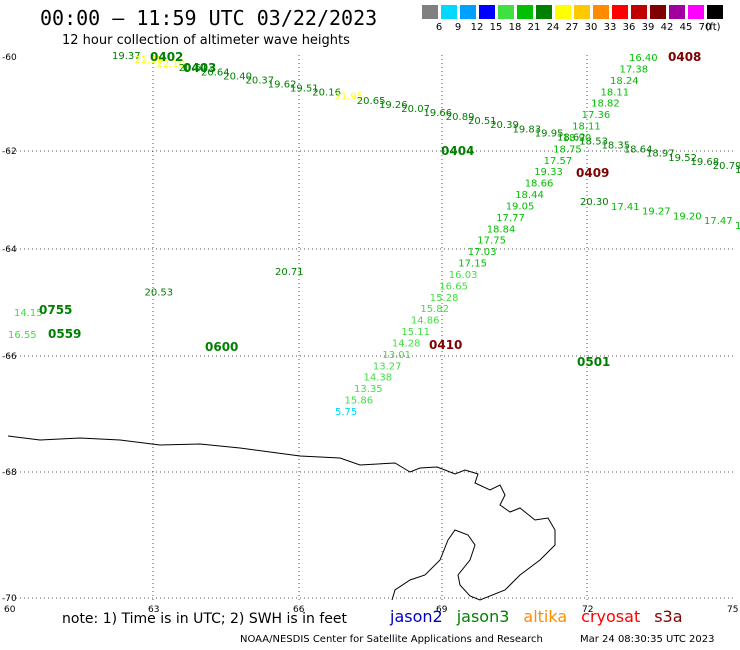 The image size is (740, 650). What do you see at coordinates (737, 170) in the screenshot?
I see `wave-height-value: 19.60` at bounding box center [737, 170].